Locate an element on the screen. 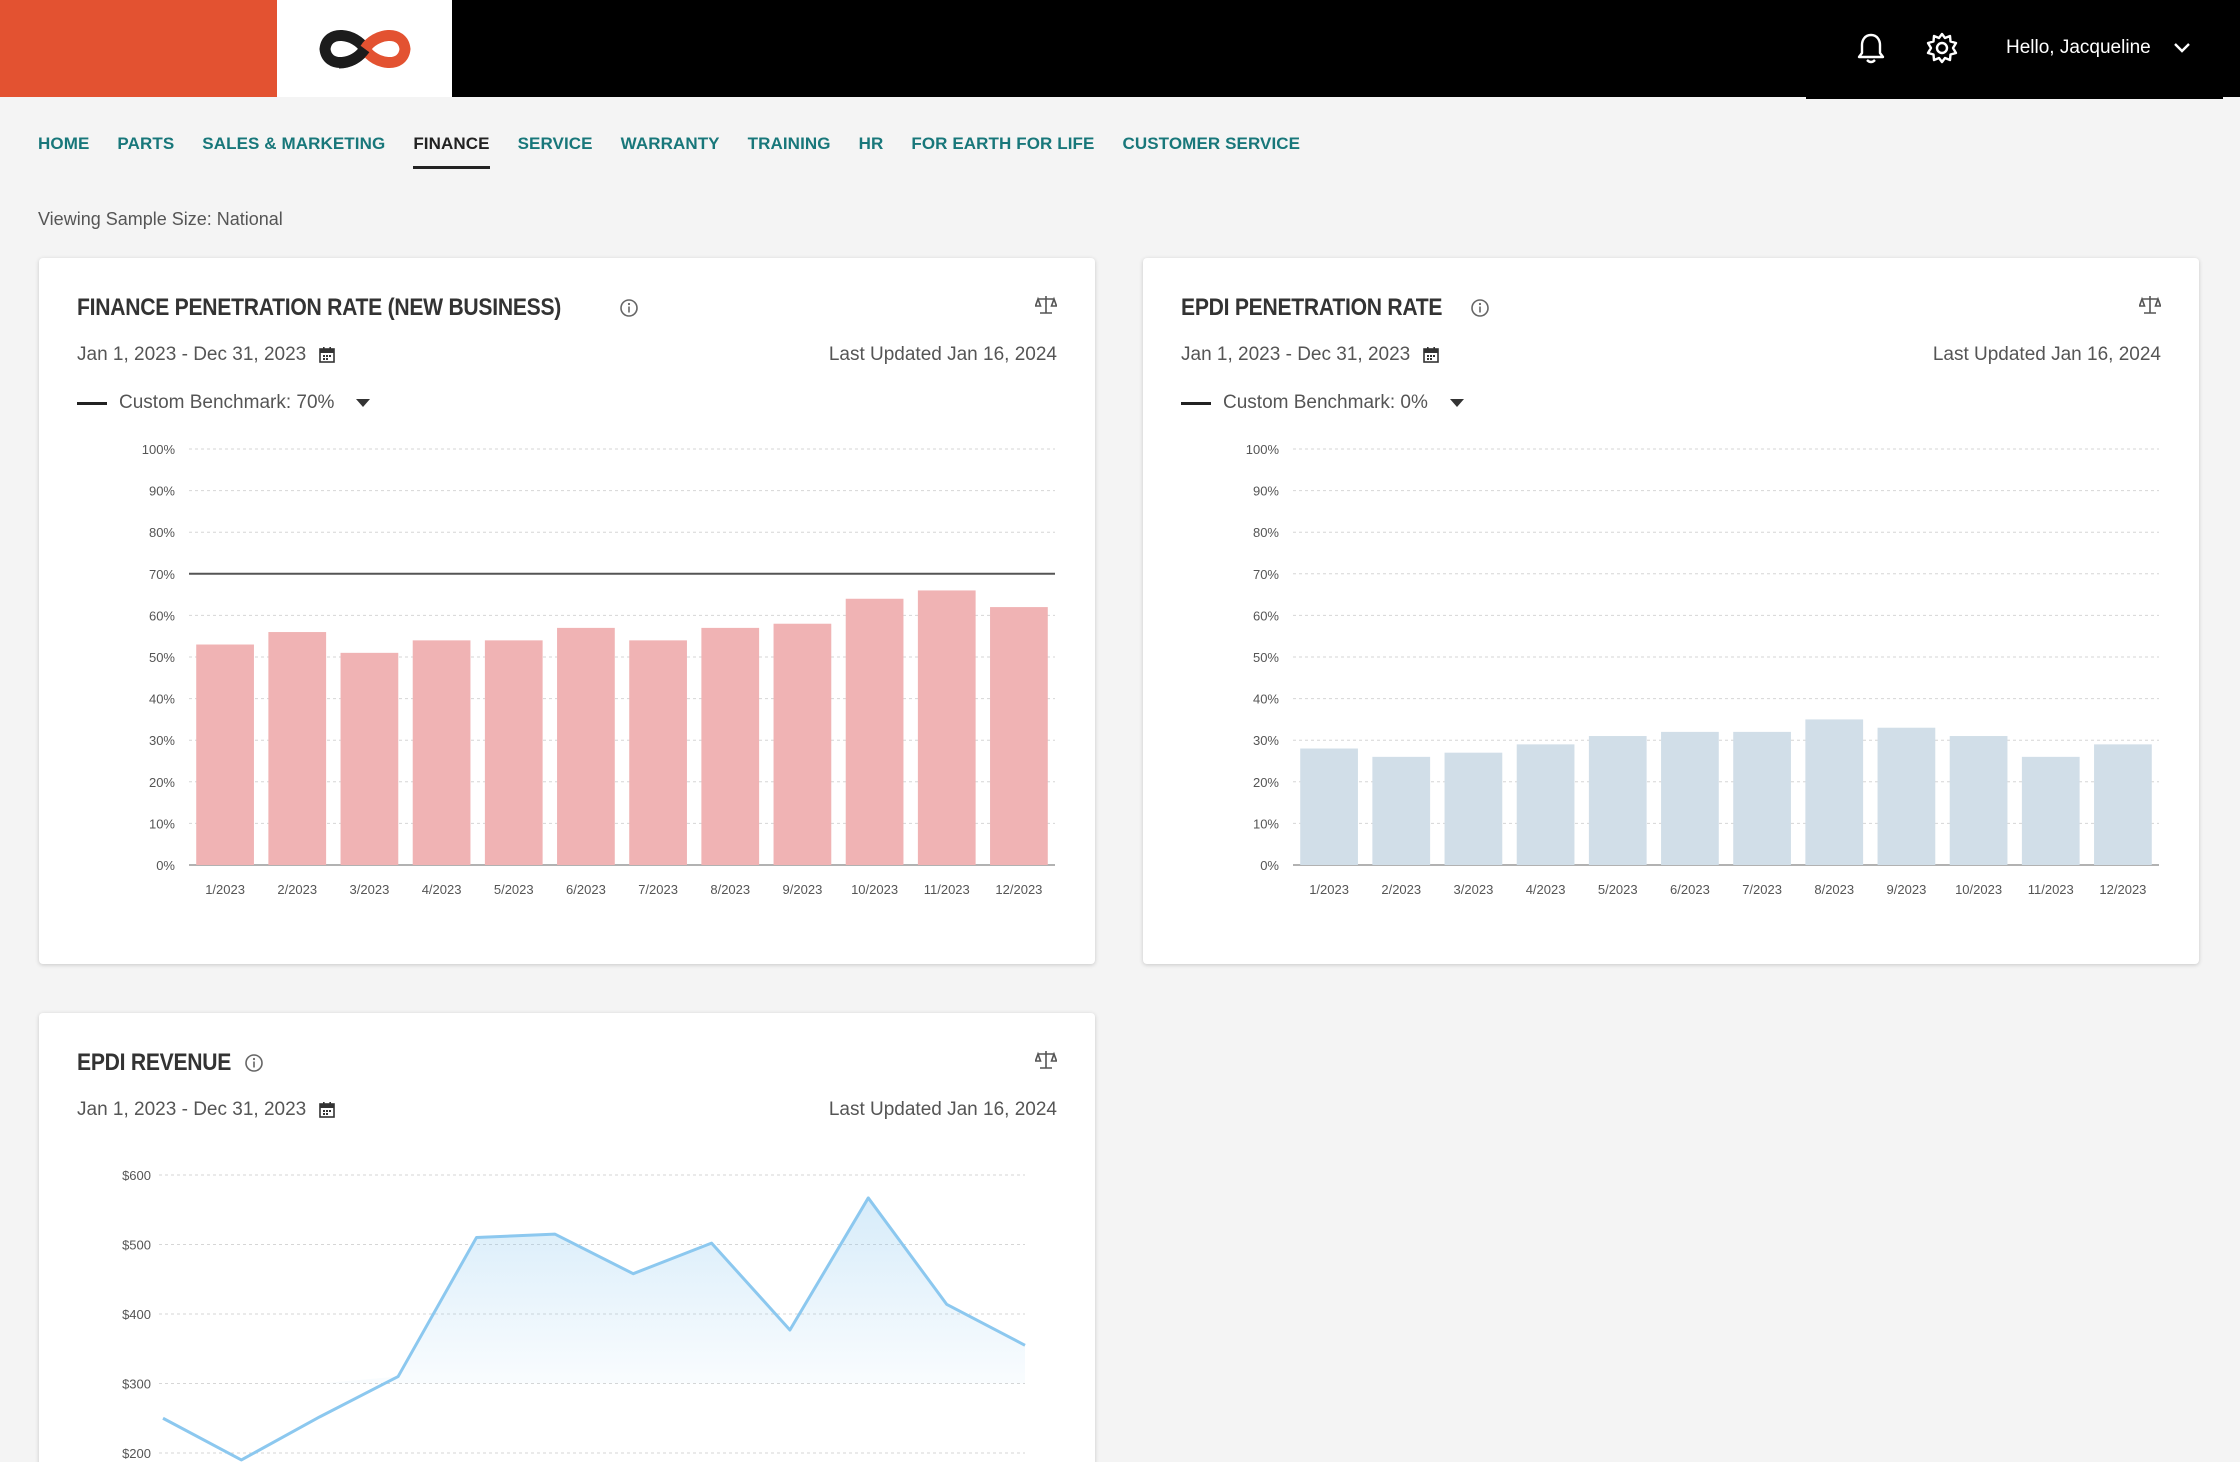 The width and height of the screenshot is (2240, 1462). header-divider is located at coordinates (2014, 97).